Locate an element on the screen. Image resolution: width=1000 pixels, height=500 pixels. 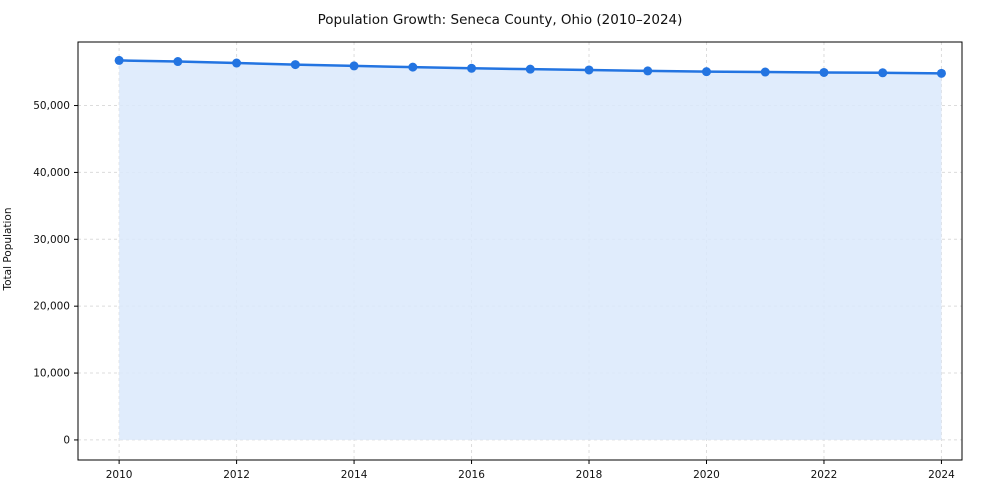
x-tick-label: 2018 is located at coordinates (589, 475).